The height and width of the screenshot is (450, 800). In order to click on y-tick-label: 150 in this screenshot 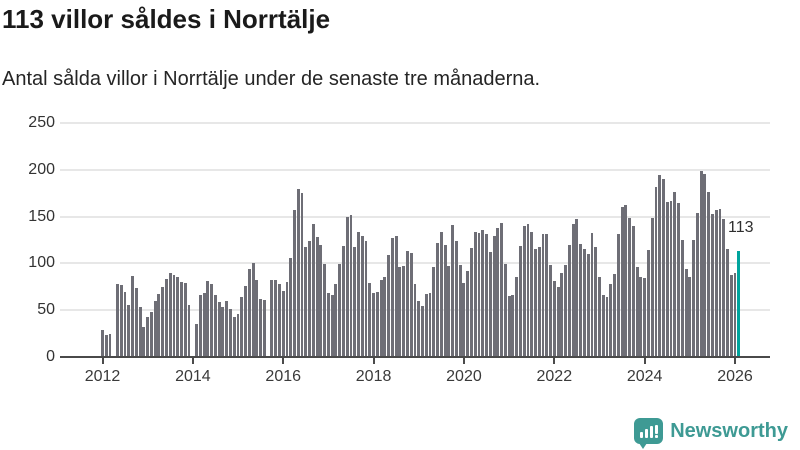, I will do `click(41, 216)`.